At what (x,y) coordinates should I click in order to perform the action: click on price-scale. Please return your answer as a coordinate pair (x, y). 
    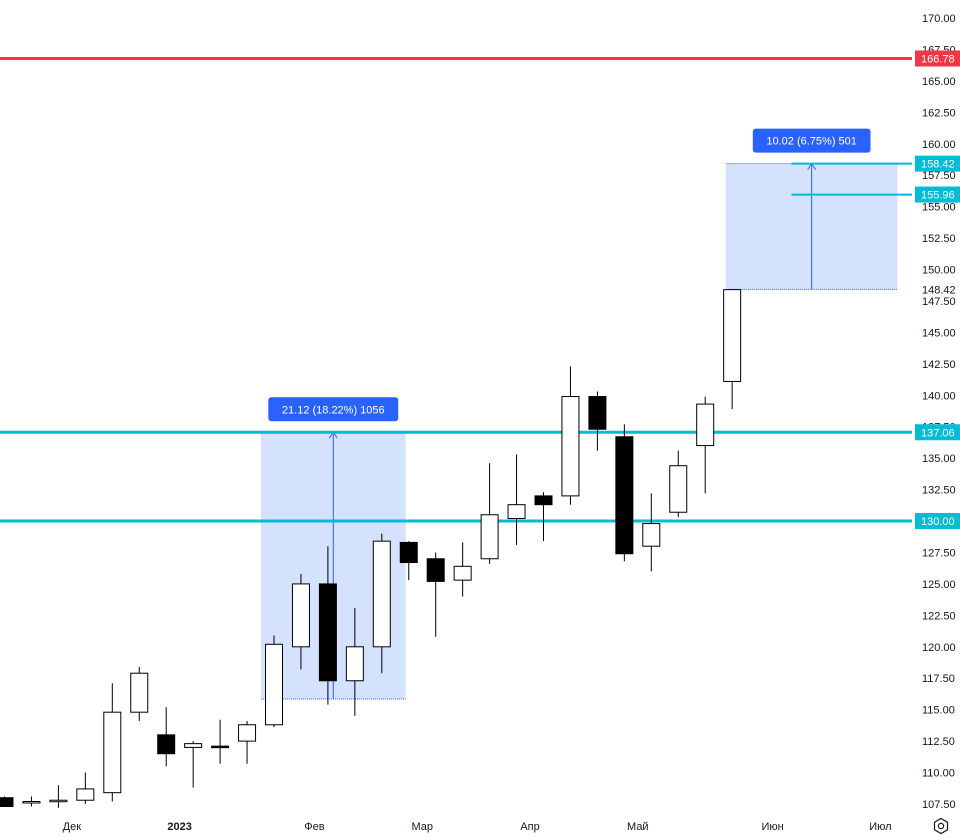
    Looking at the image, I should click on (936, 407).